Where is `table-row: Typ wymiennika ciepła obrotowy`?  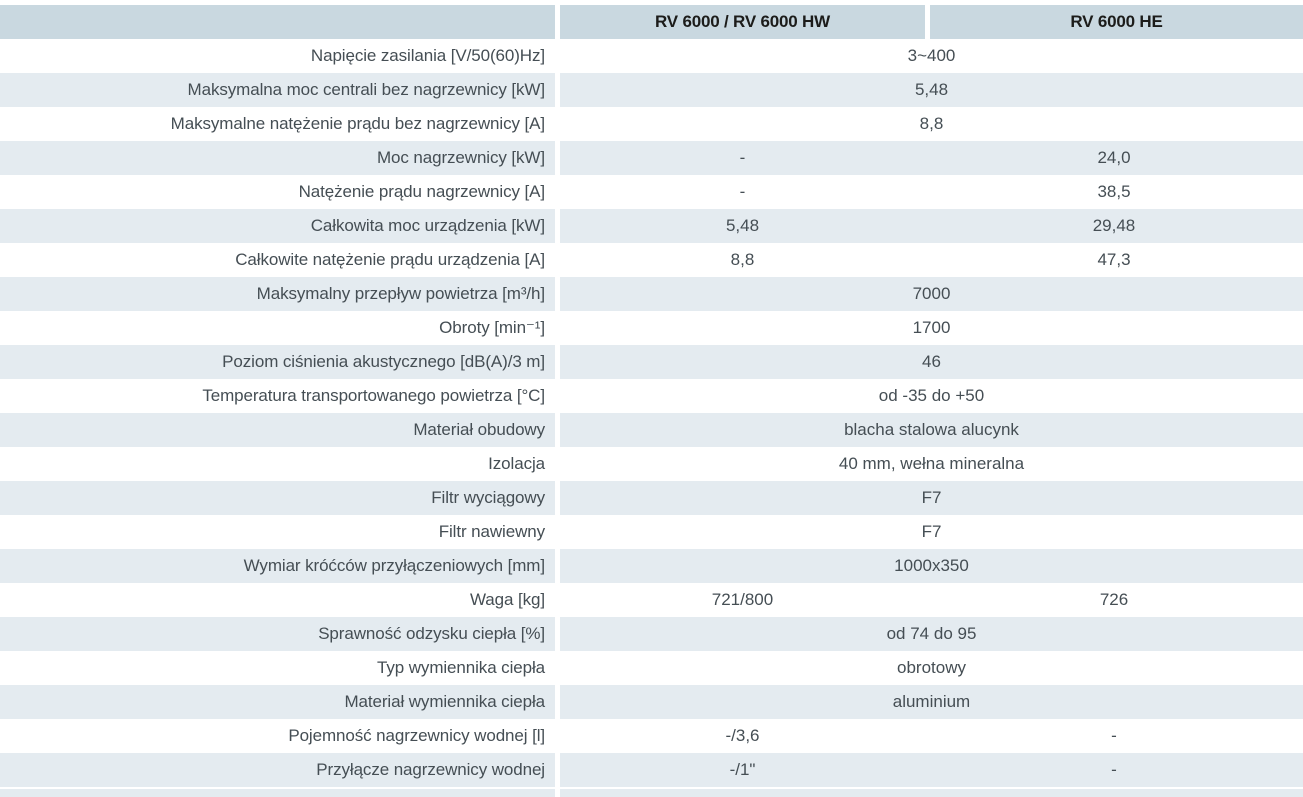 table-row: Typ wymiennika ciepła obrotowy is located at coordinates (651, 668).